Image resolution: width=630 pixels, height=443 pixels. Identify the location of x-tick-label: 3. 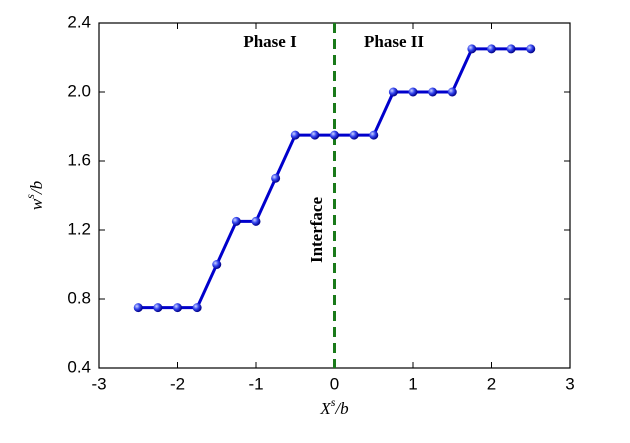
(569, 383).